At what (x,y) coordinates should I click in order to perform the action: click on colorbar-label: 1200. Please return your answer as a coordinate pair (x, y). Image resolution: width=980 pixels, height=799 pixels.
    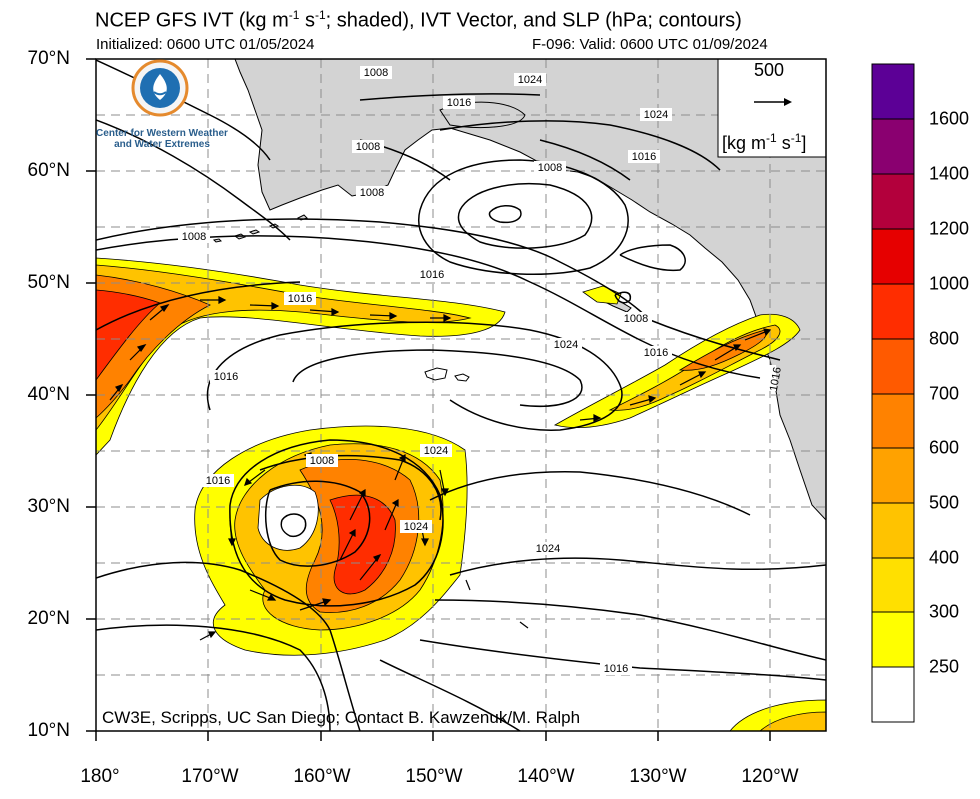
    Looking at the image, I should click on (949, 228).